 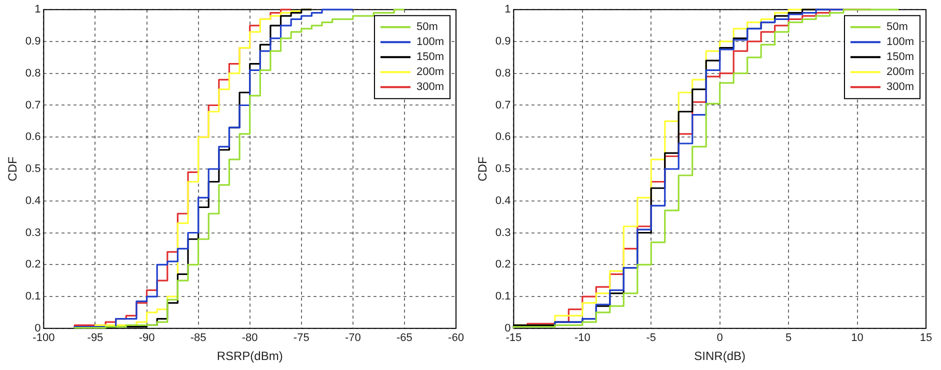 I want to click on x-tick-label: -90, so click(x=146, y=338).